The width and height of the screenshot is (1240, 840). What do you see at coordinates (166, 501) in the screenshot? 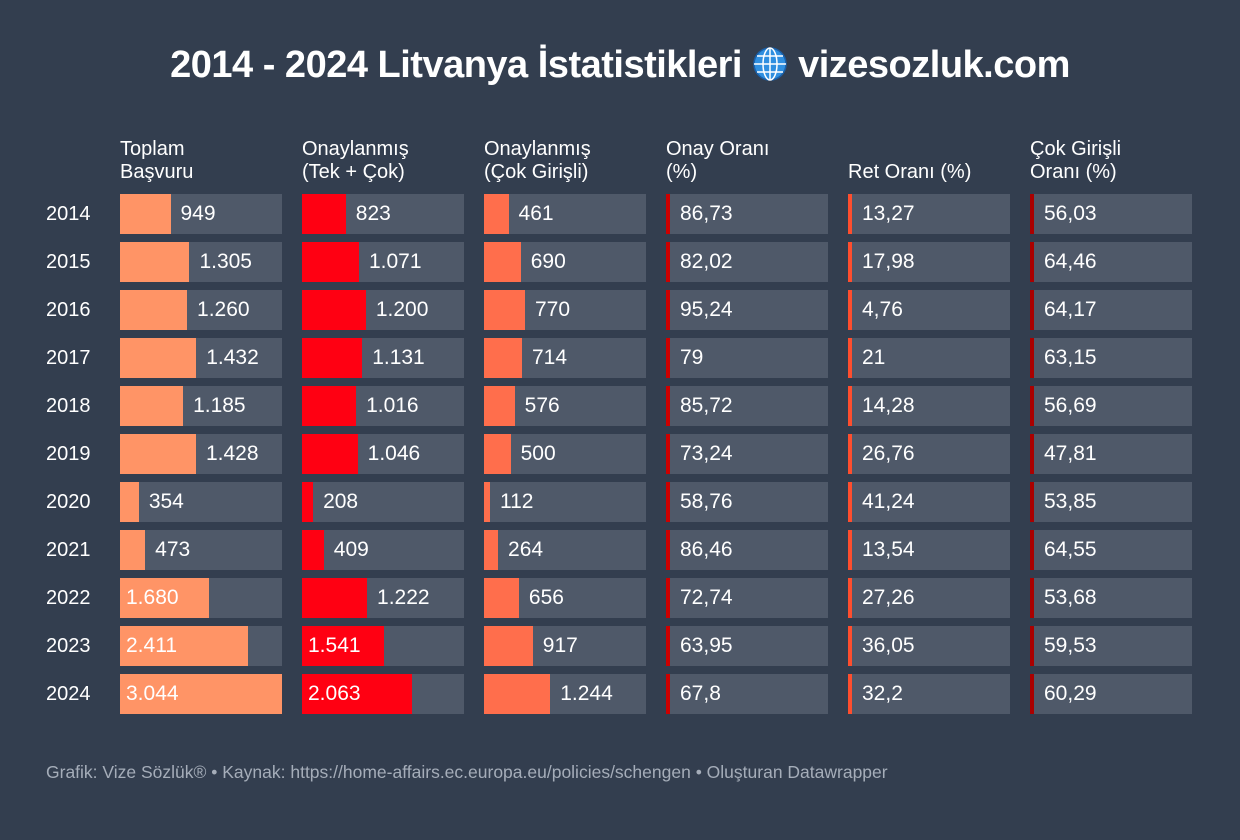
I see `cell-value: 354` at bounding box center [166, 501].